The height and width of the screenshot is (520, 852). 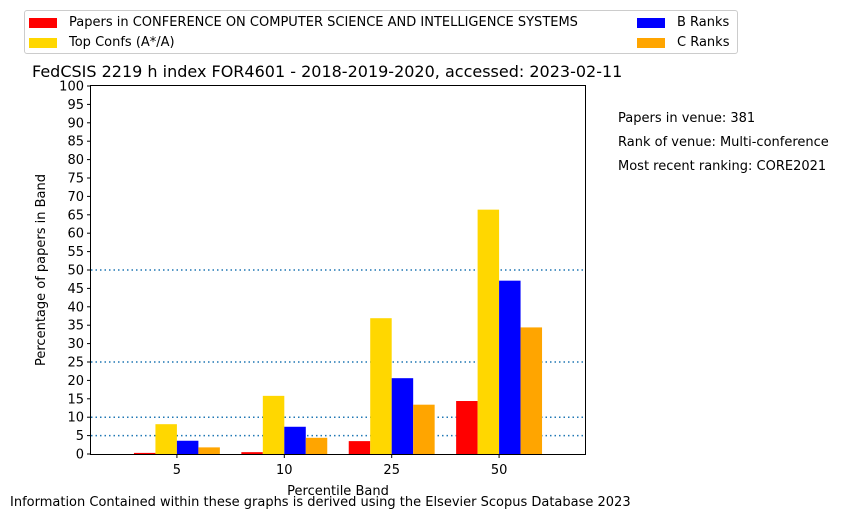 What do you see at coordinates (391, 470) in the screenshot?
I see `x-tick-label: 25` at bounding box center [391, 470].